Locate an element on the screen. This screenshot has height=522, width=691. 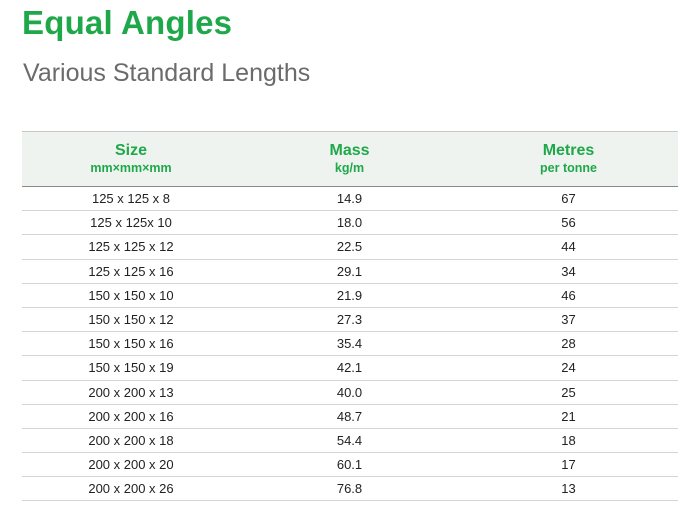
table-row: 125 x 125 x 8 14.9 67 is located at coordinates (350, 199).